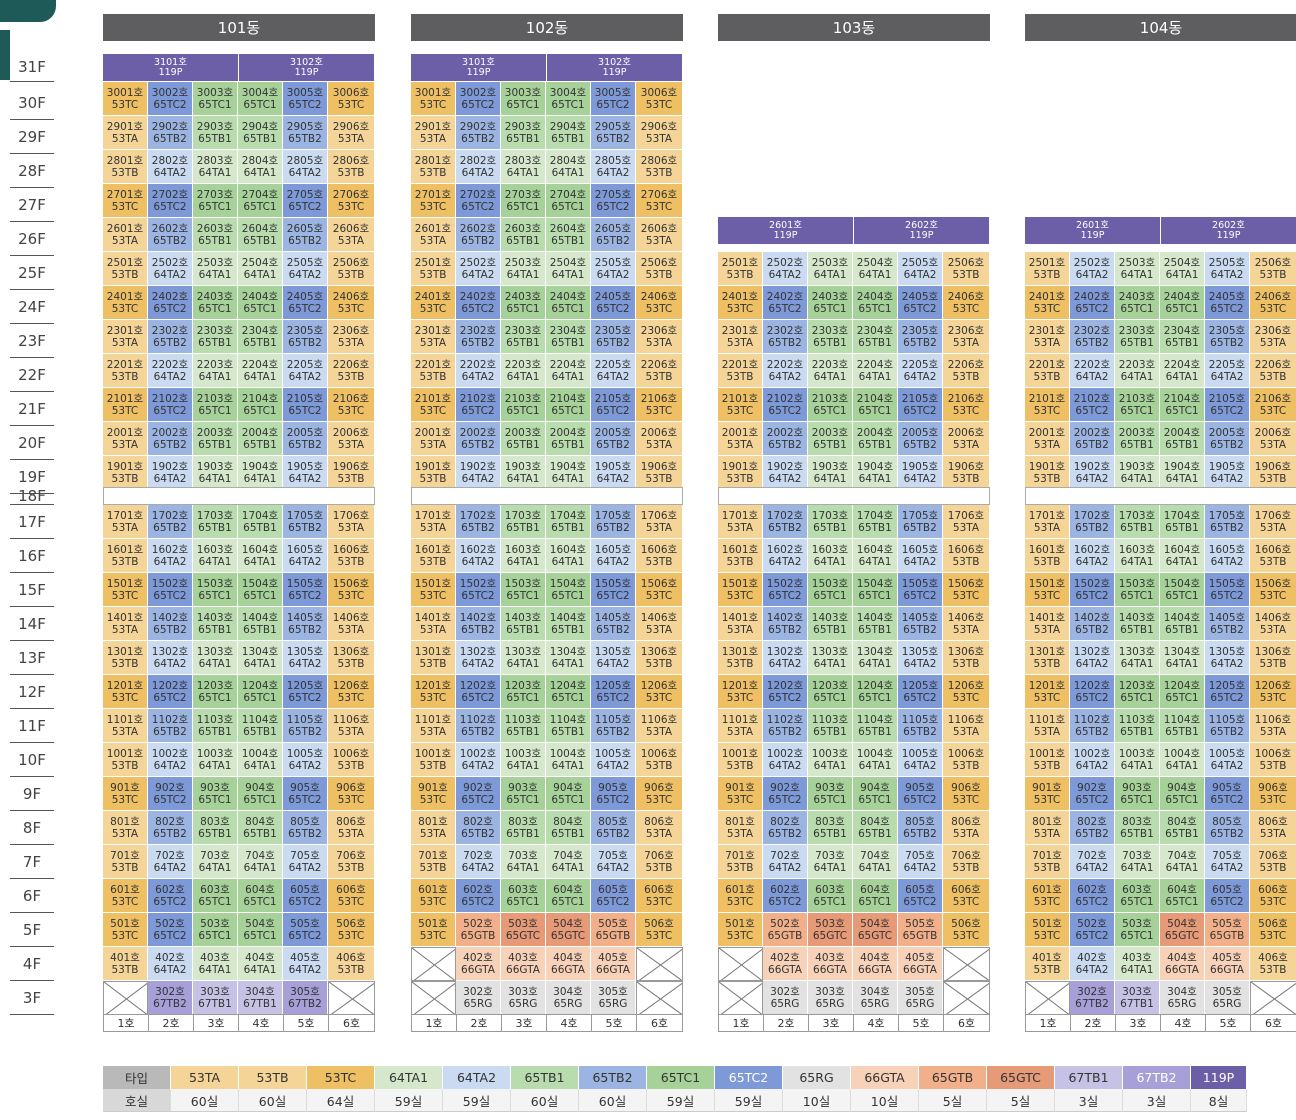  I want to click on unit-cell: 2705호 65TC2, so click(305, 201).